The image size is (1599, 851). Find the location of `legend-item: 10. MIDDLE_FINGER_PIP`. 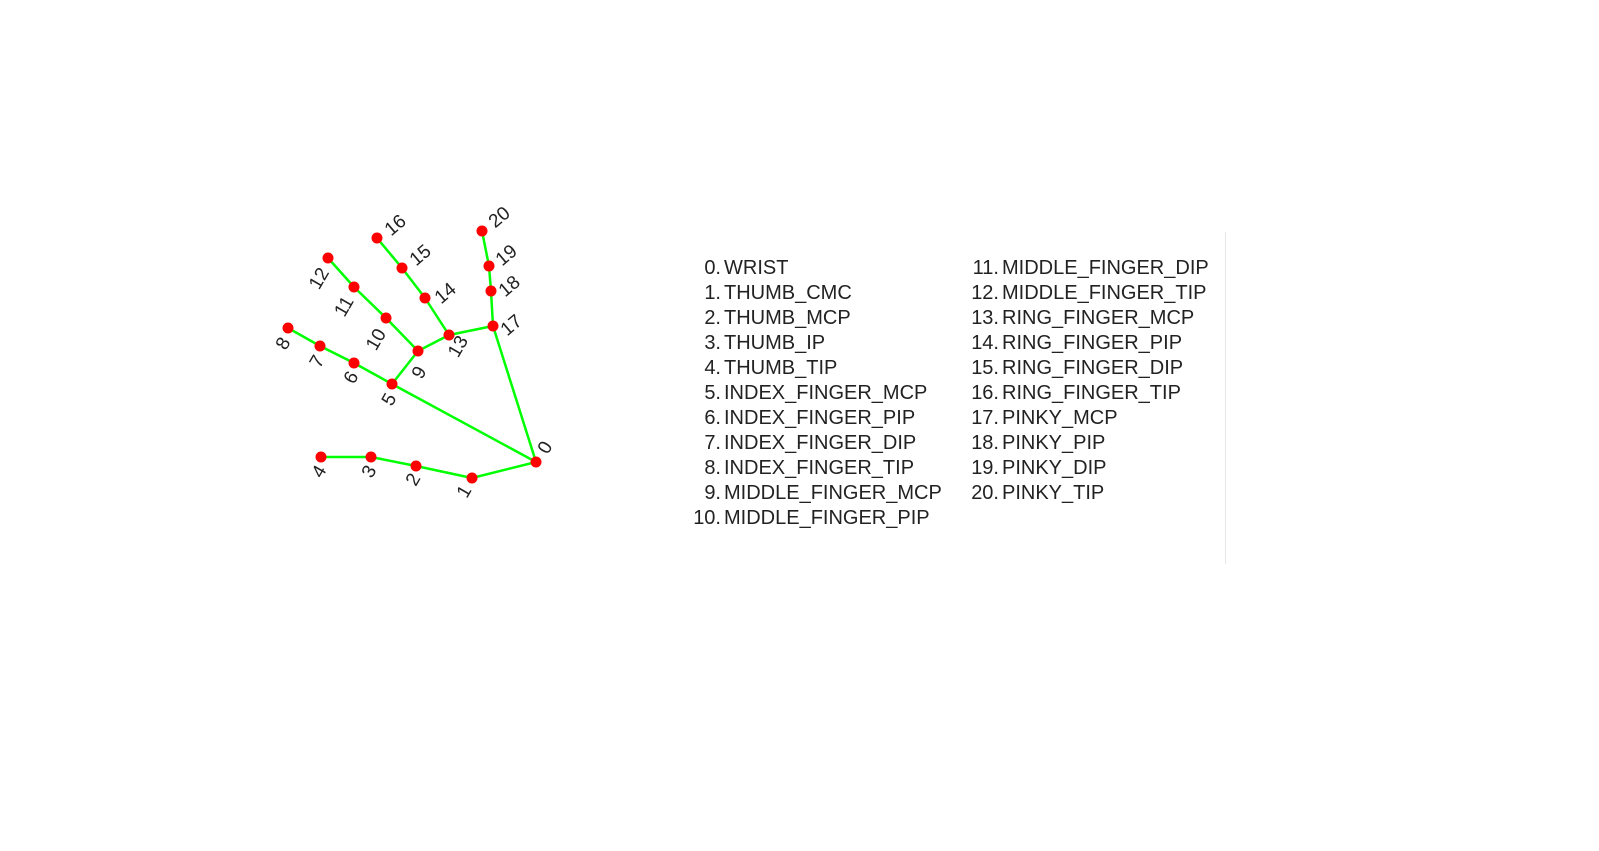

legend-item: 10. MIDDLE_FINGER_PIP is located at coordinates (811, 518).